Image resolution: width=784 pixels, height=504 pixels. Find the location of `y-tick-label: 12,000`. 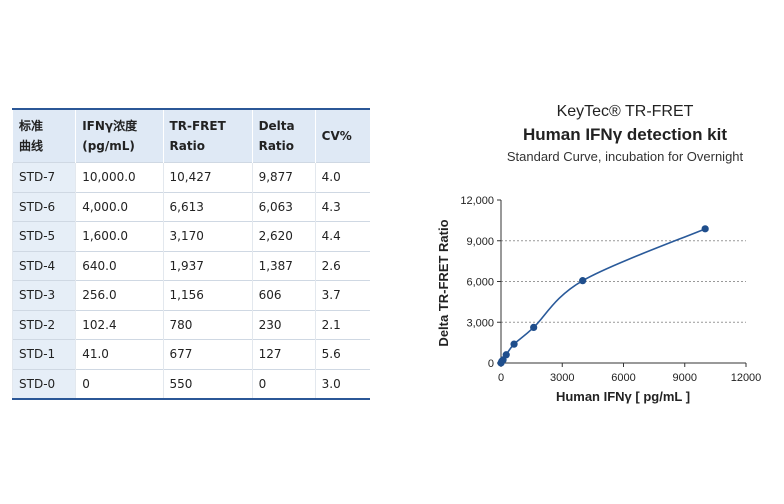

y-tick-label: 12,000 is located at coordinates (477, 201).